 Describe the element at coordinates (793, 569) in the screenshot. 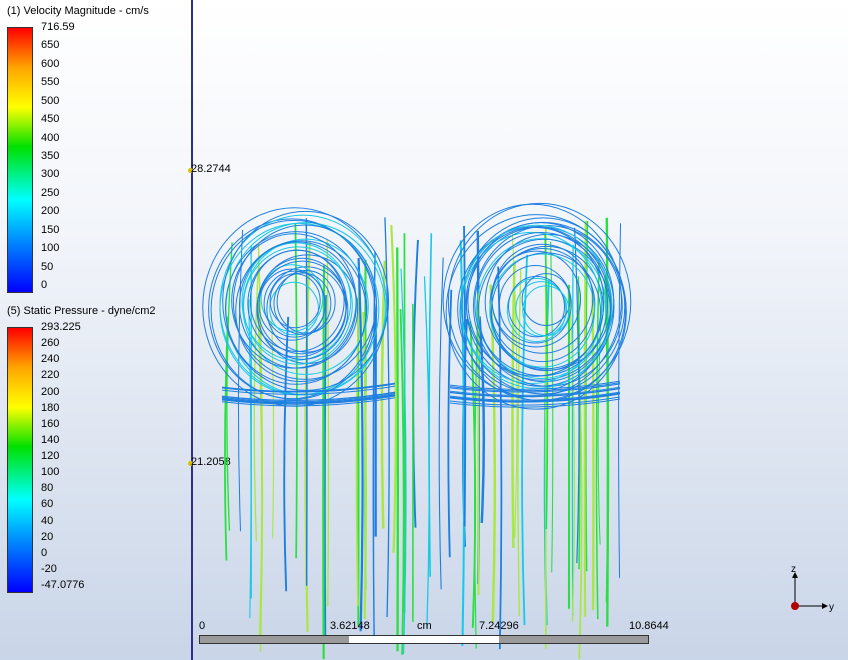

I see `z-axis-label: z` at that location.